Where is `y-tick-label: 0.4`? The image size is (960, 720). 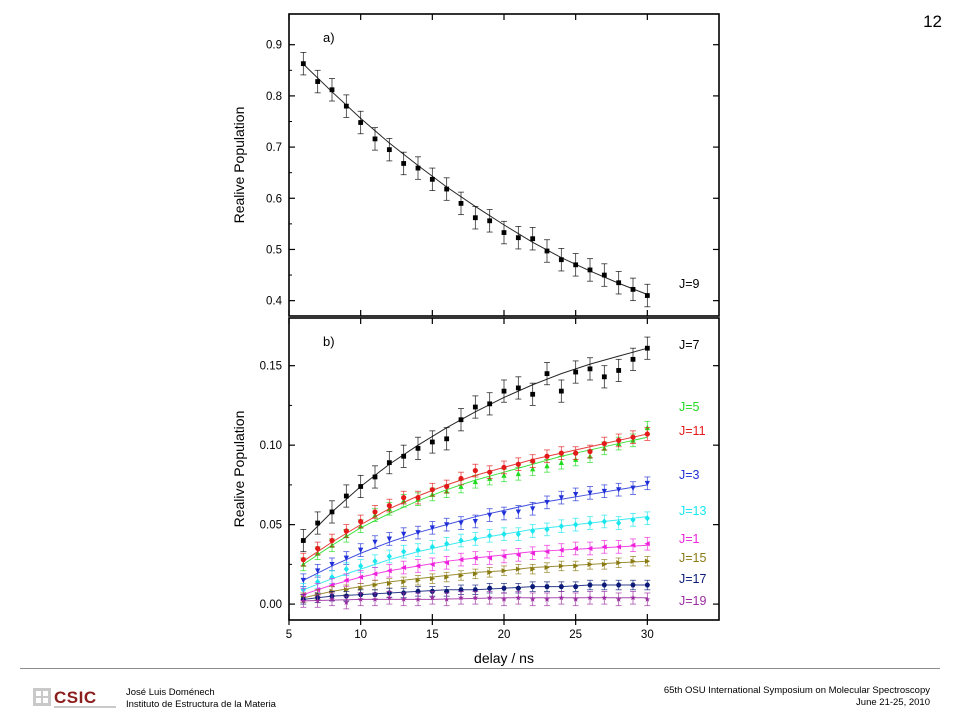 y-tick-label: 0.4 is located at coordinates (274, 302).